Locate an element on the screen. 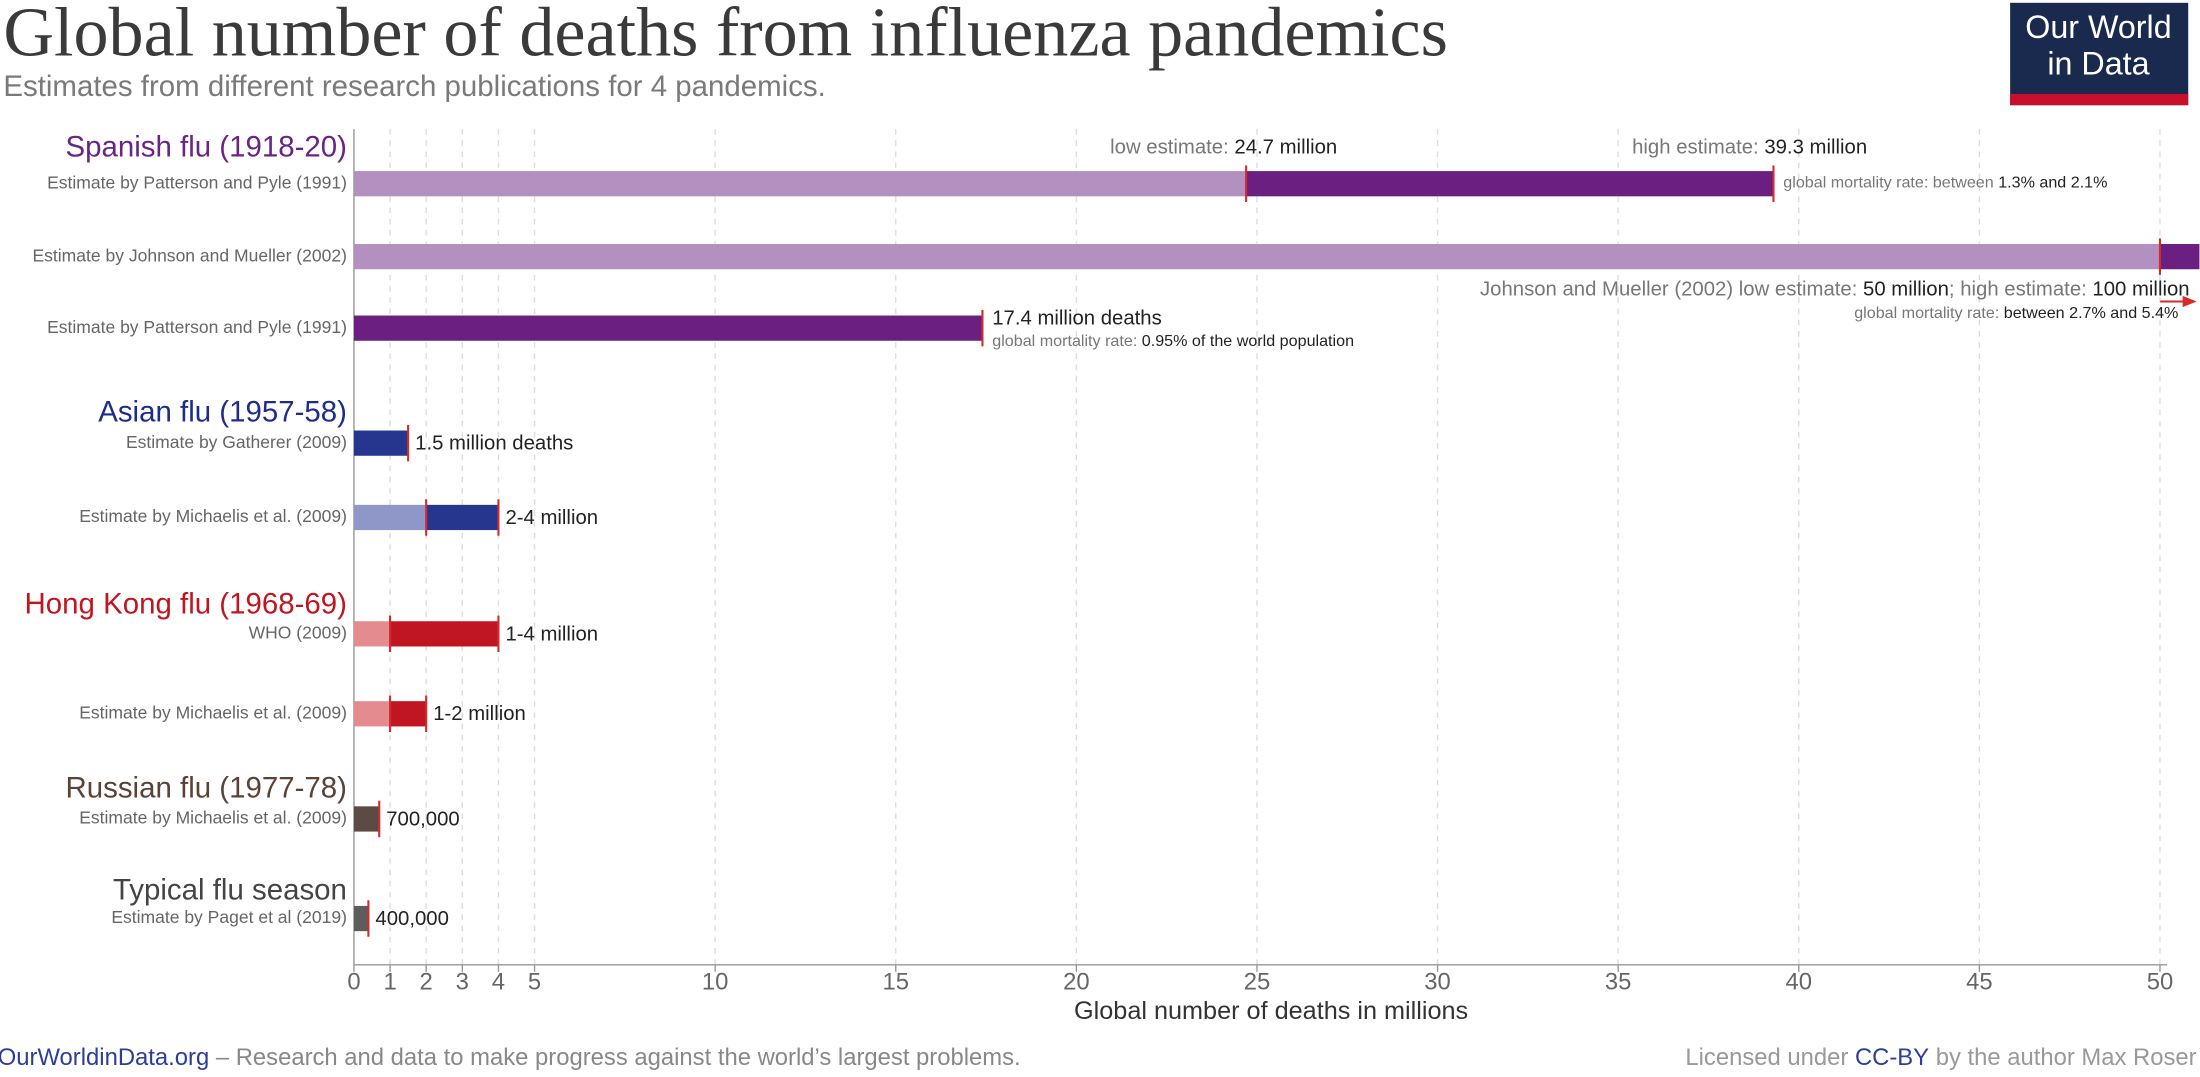 This screenshot has width=2200, height=1077. annotation-part: 17.4 million deaths is located at coordinates (1077, 319).